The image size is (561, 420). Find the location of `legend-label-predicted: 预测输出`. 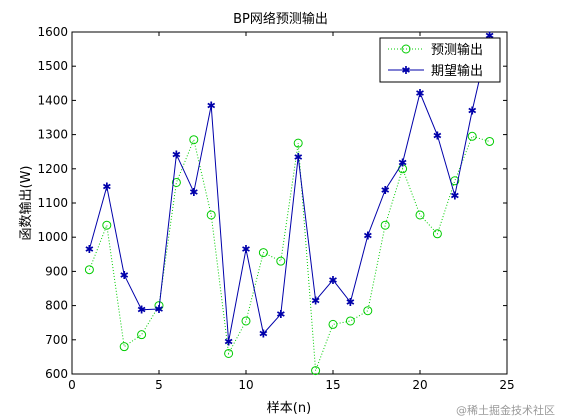

legend-label-predicted: 预测输出 is located at coordinates (457, 50).